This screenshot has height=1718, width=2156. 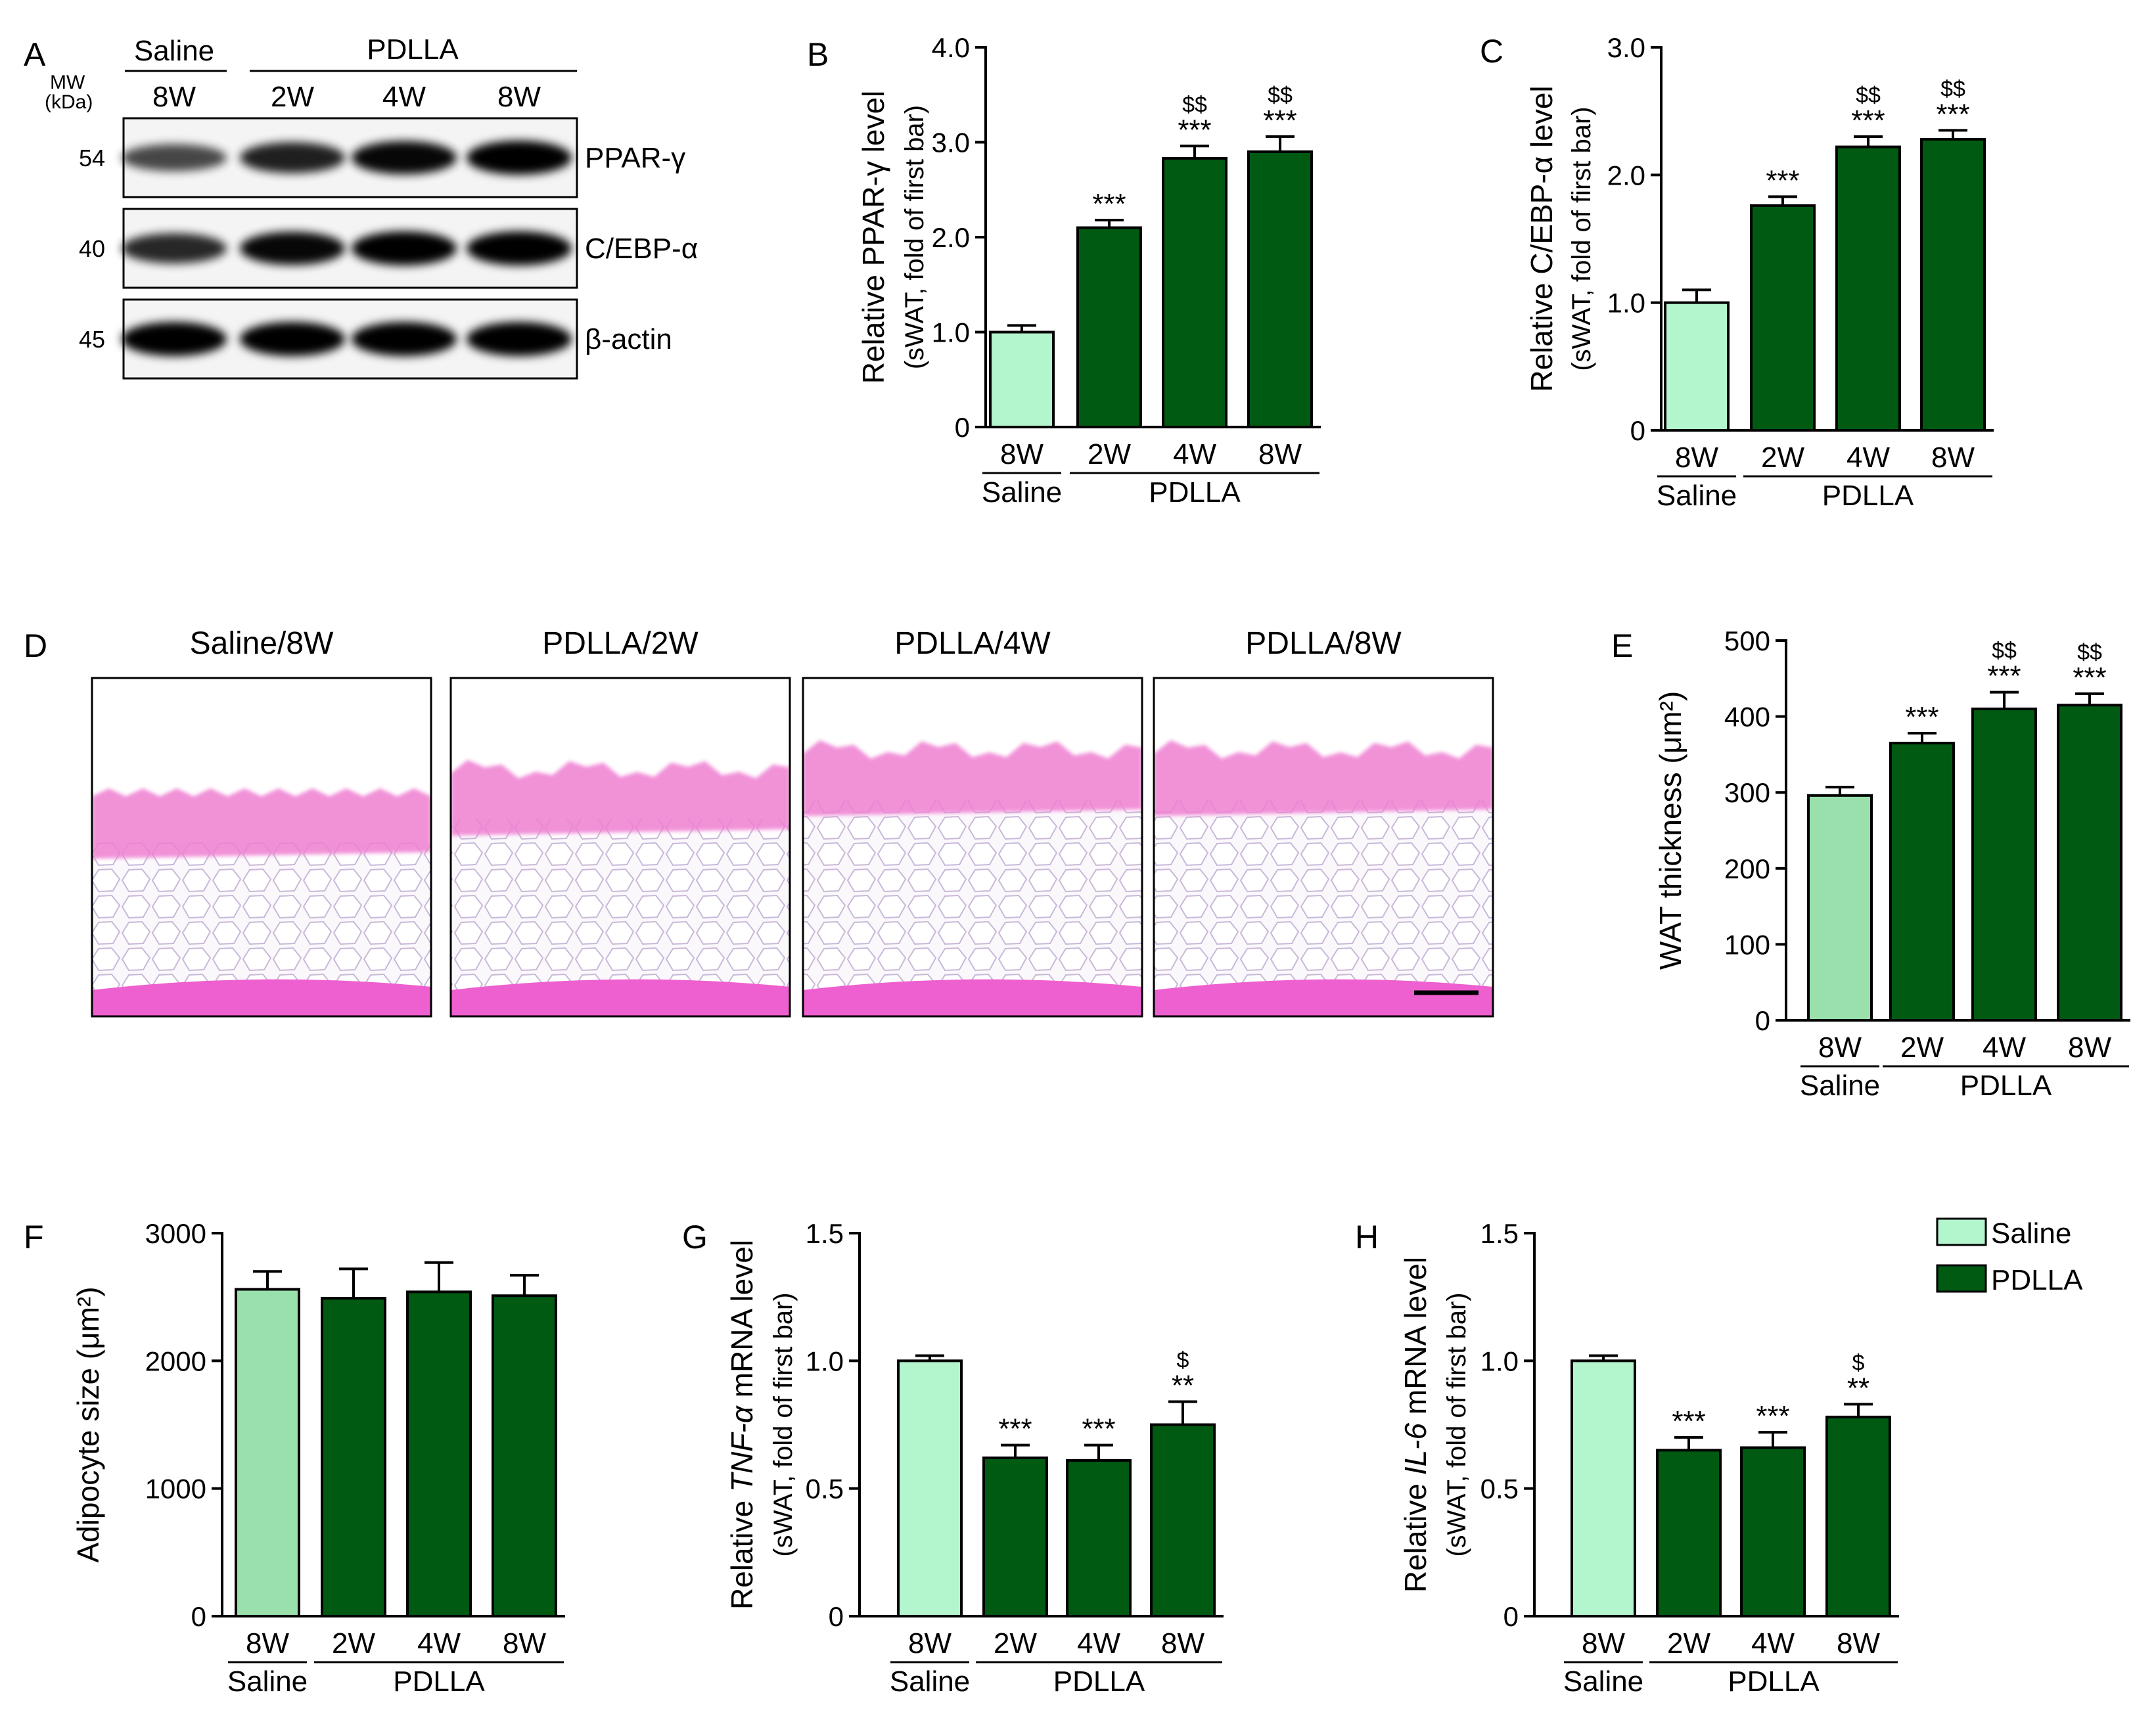 I want to click on blot-lane-label: 4W, so click(x=404, y=97).